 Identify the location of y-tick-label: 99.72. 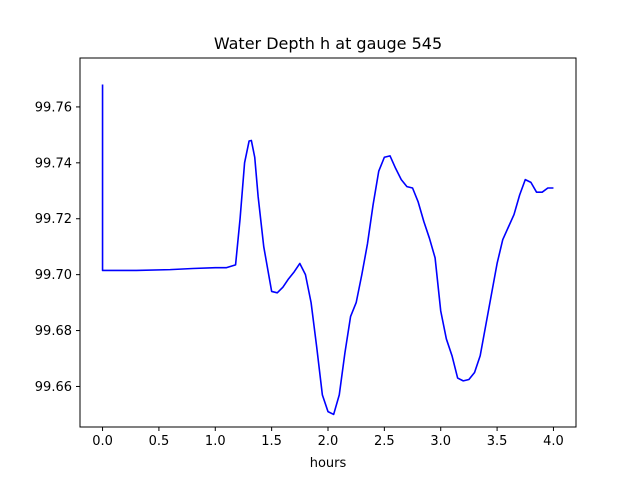
(53, 219).